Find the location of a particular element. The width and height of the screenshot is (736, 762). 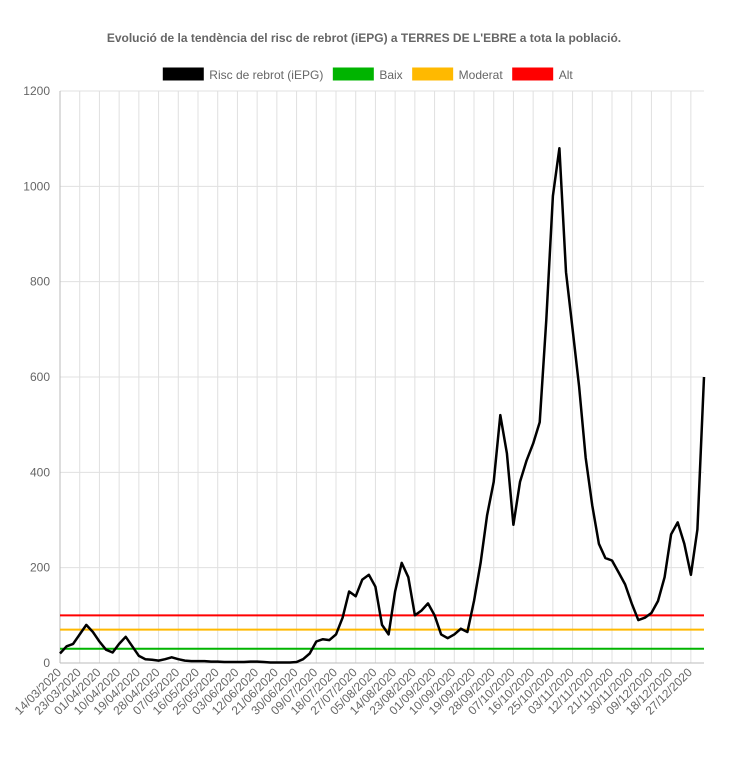

y-tick-label: 1000 is located at coordinates (36, 186).